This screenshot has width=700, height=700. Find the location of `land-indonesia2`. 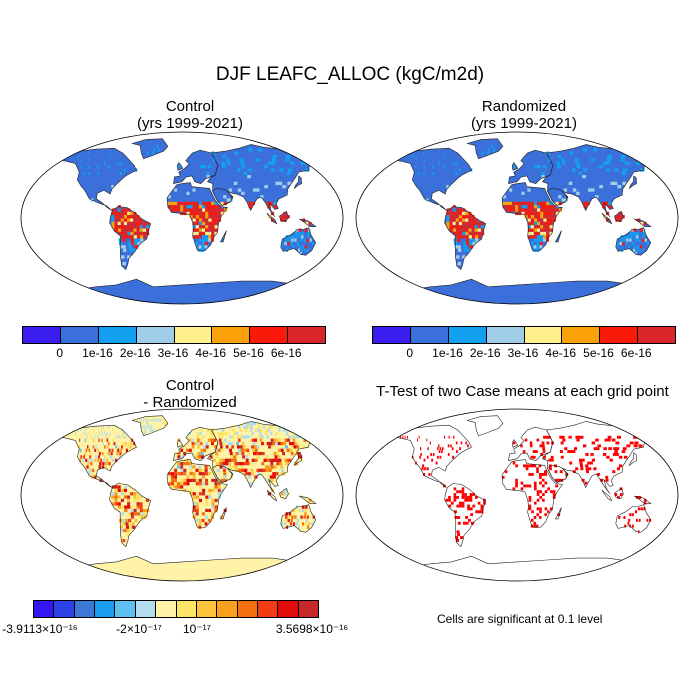

land-indonesia2 is located at coordinates (619, 493).